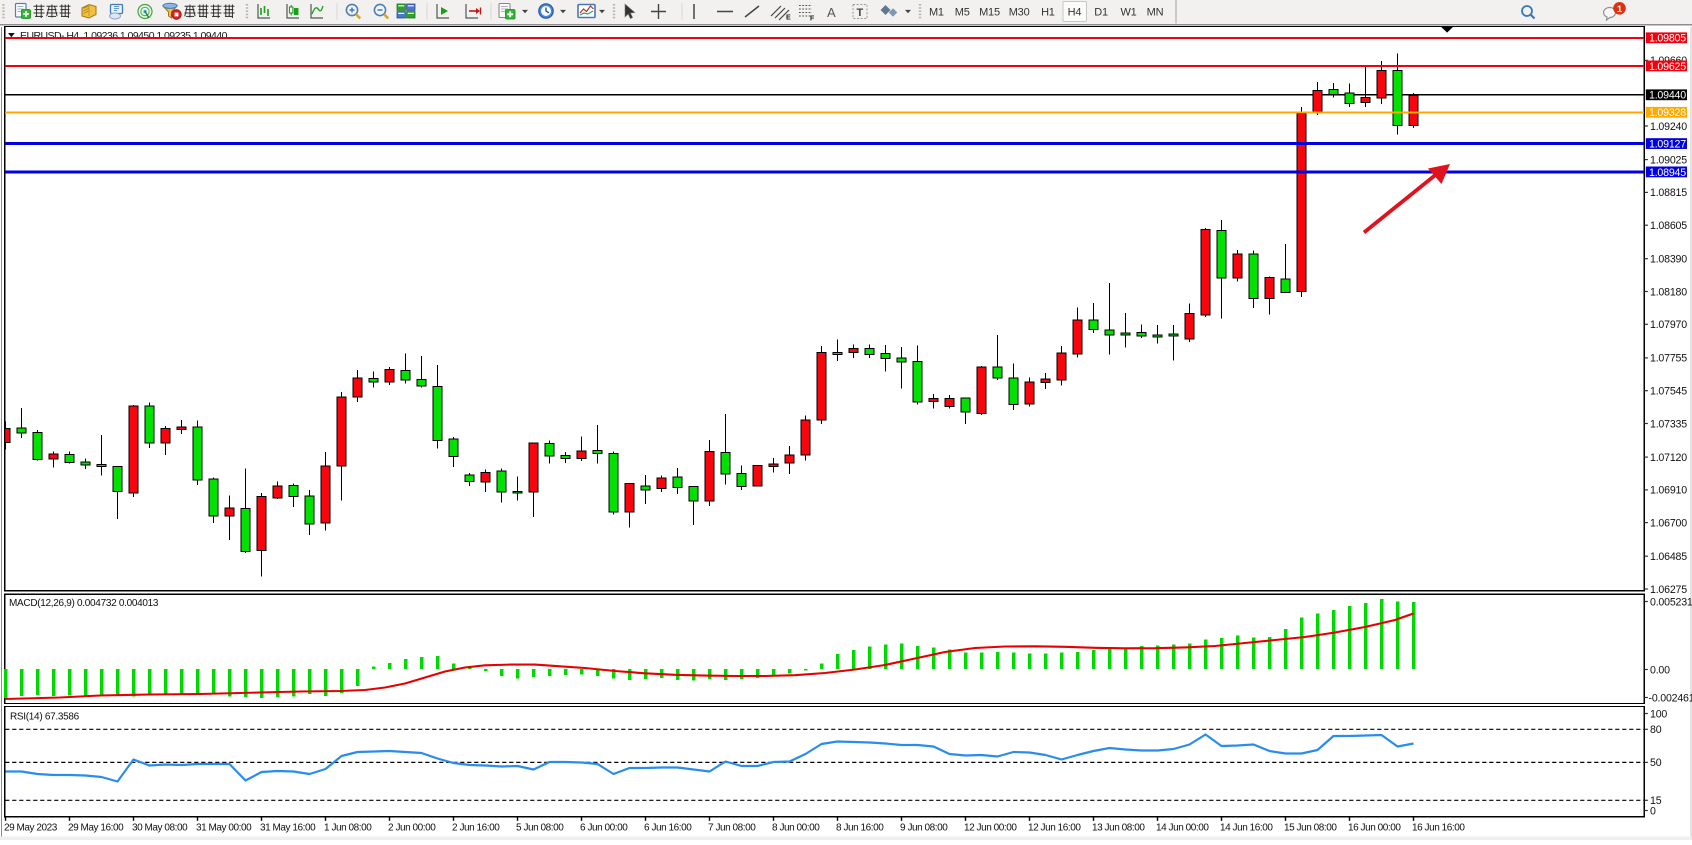 The image size is (1692, 845). Describe the element at coordinates (1182, 828) in the screenshot. I see `svg-text: 14 Jun 00:00` at that location.